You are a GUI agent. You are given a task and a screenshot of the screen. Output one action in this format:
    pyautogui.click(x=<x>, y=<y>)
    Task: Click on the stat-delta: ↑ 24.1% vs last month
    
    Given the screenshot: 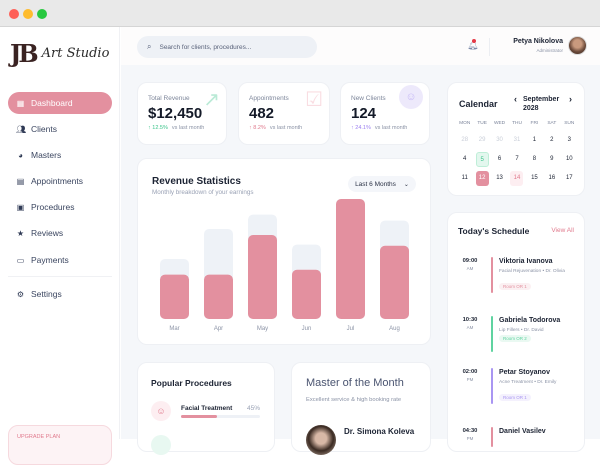 What is the action you would take?
    pyautogui.click(x=379, y=128)
    